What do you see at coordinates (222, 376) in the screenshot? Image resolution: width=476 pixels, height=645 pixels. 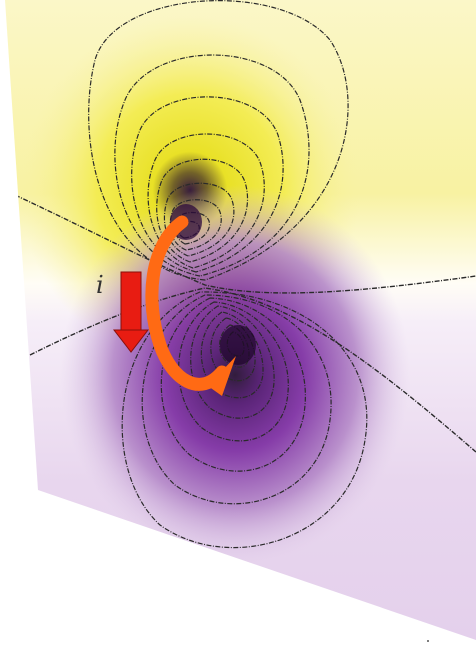 I see `curl-arrowhead` at bounding box center [222, 376].